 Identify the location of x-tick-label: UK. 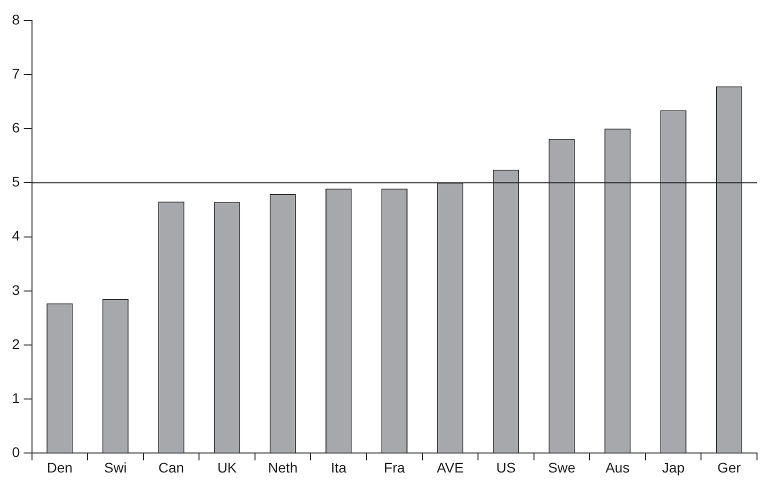
(227, 467).